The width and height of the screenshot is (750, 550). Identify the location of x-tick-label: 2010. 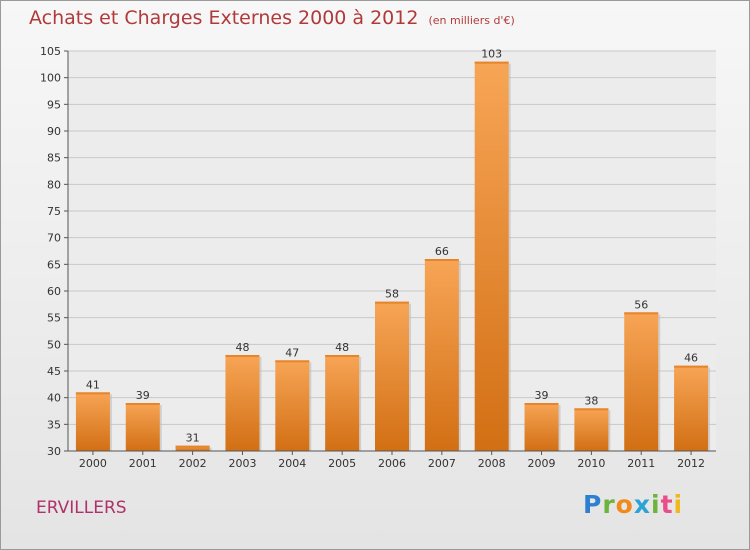
(591, 463).